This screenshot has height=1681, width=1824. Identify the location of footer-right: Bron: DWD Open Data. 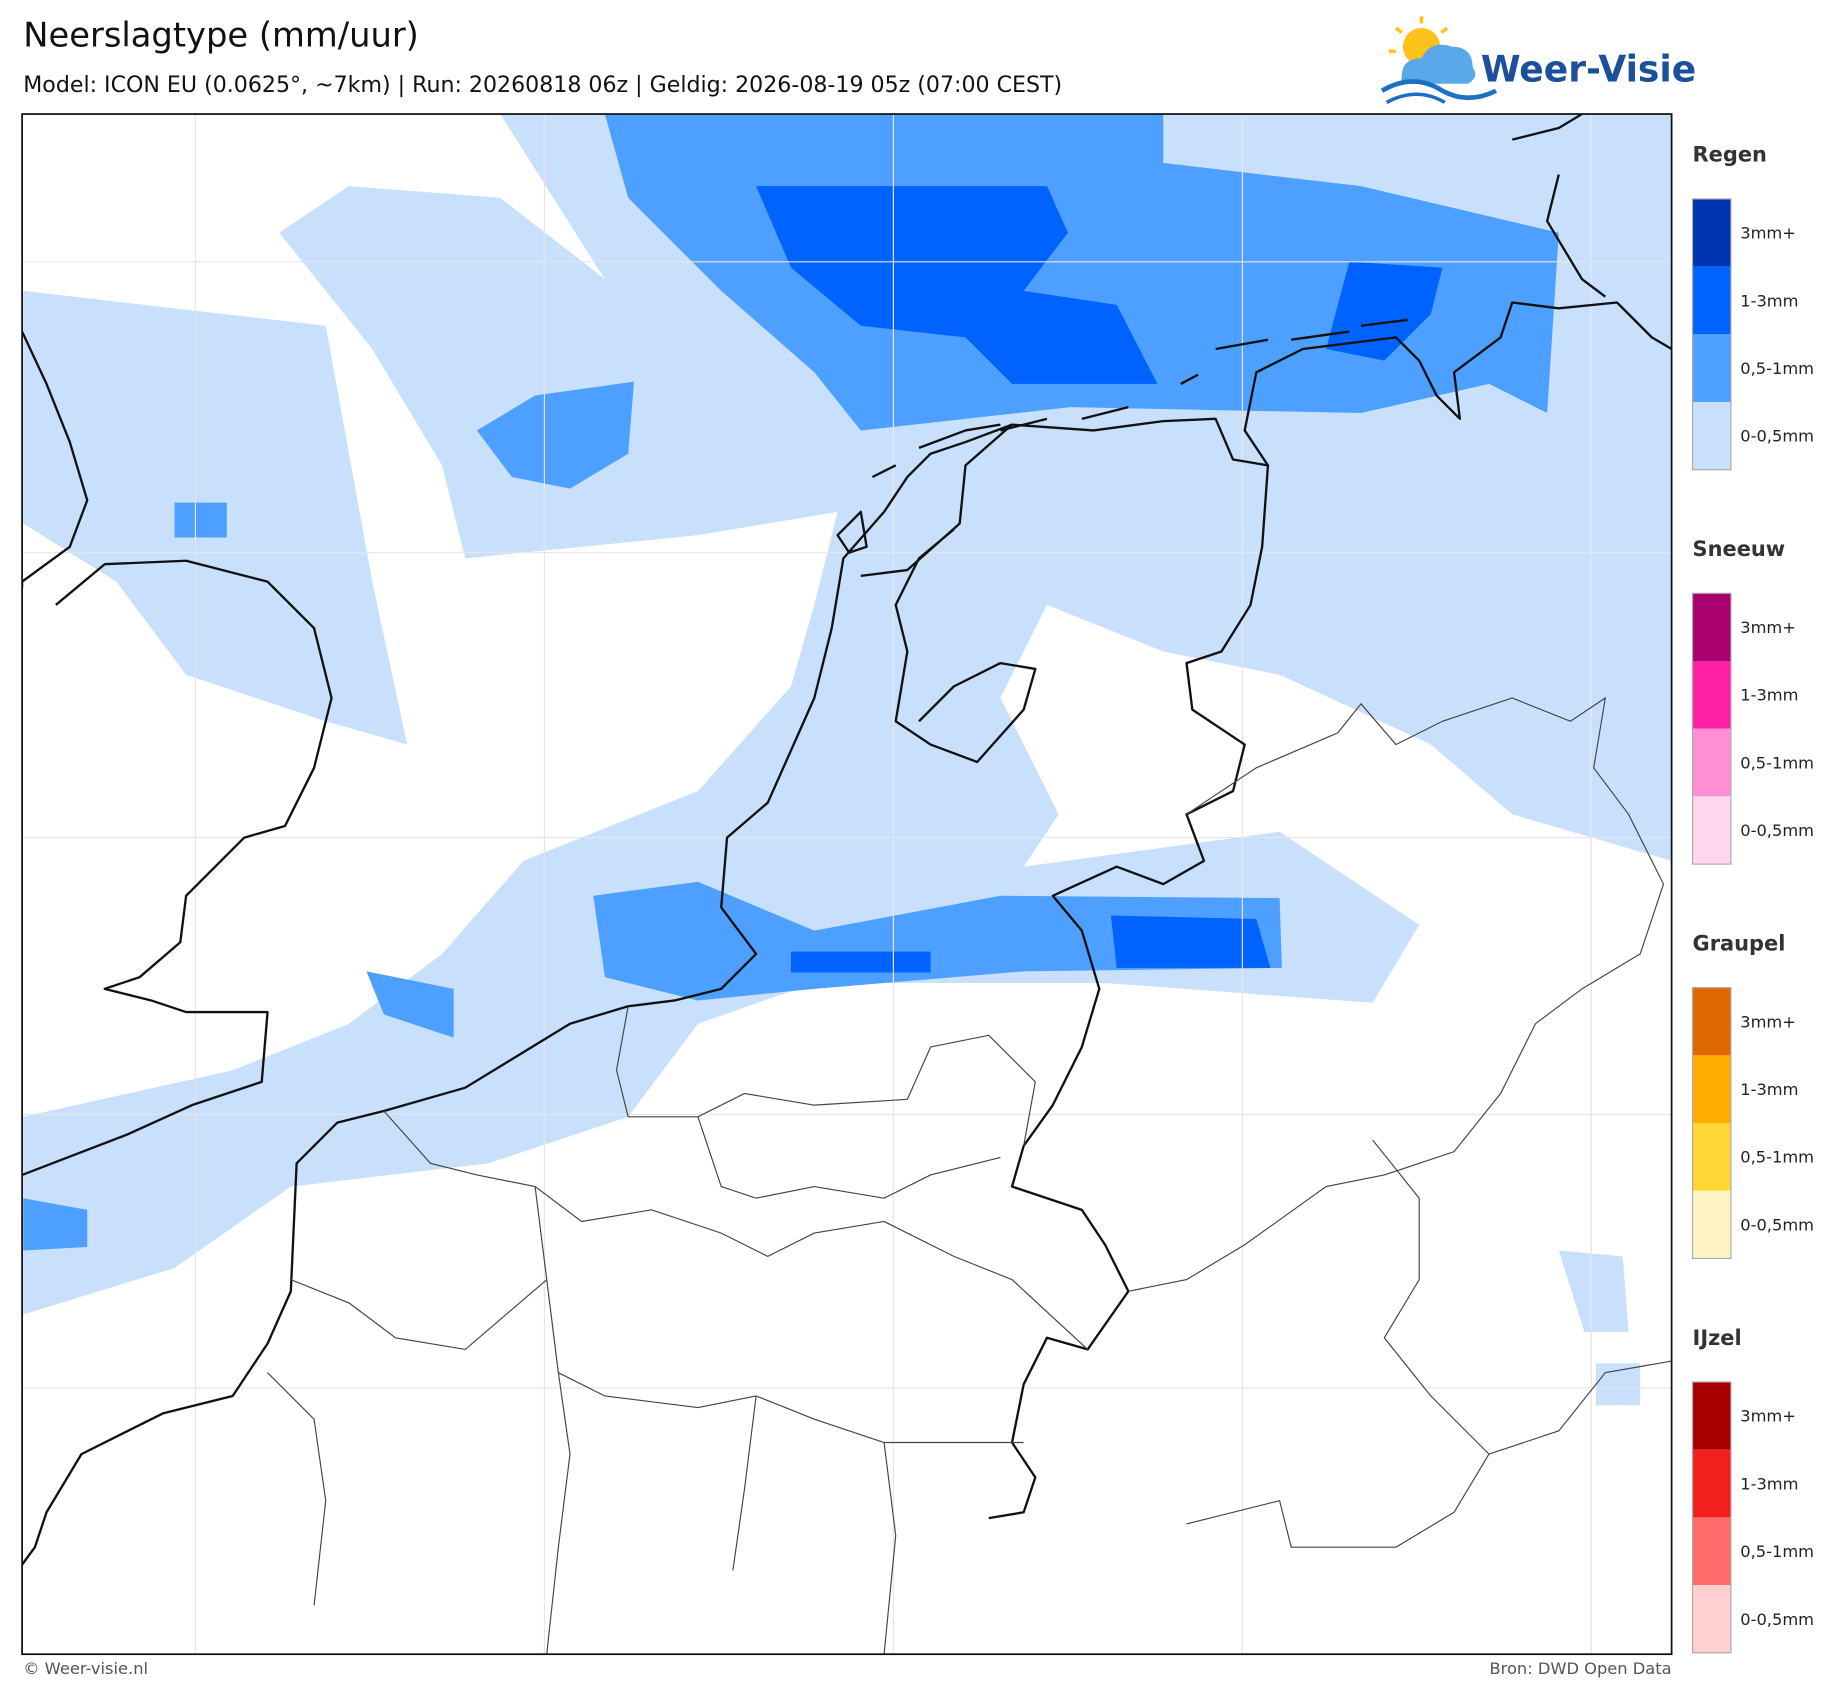
(1580, 1668).